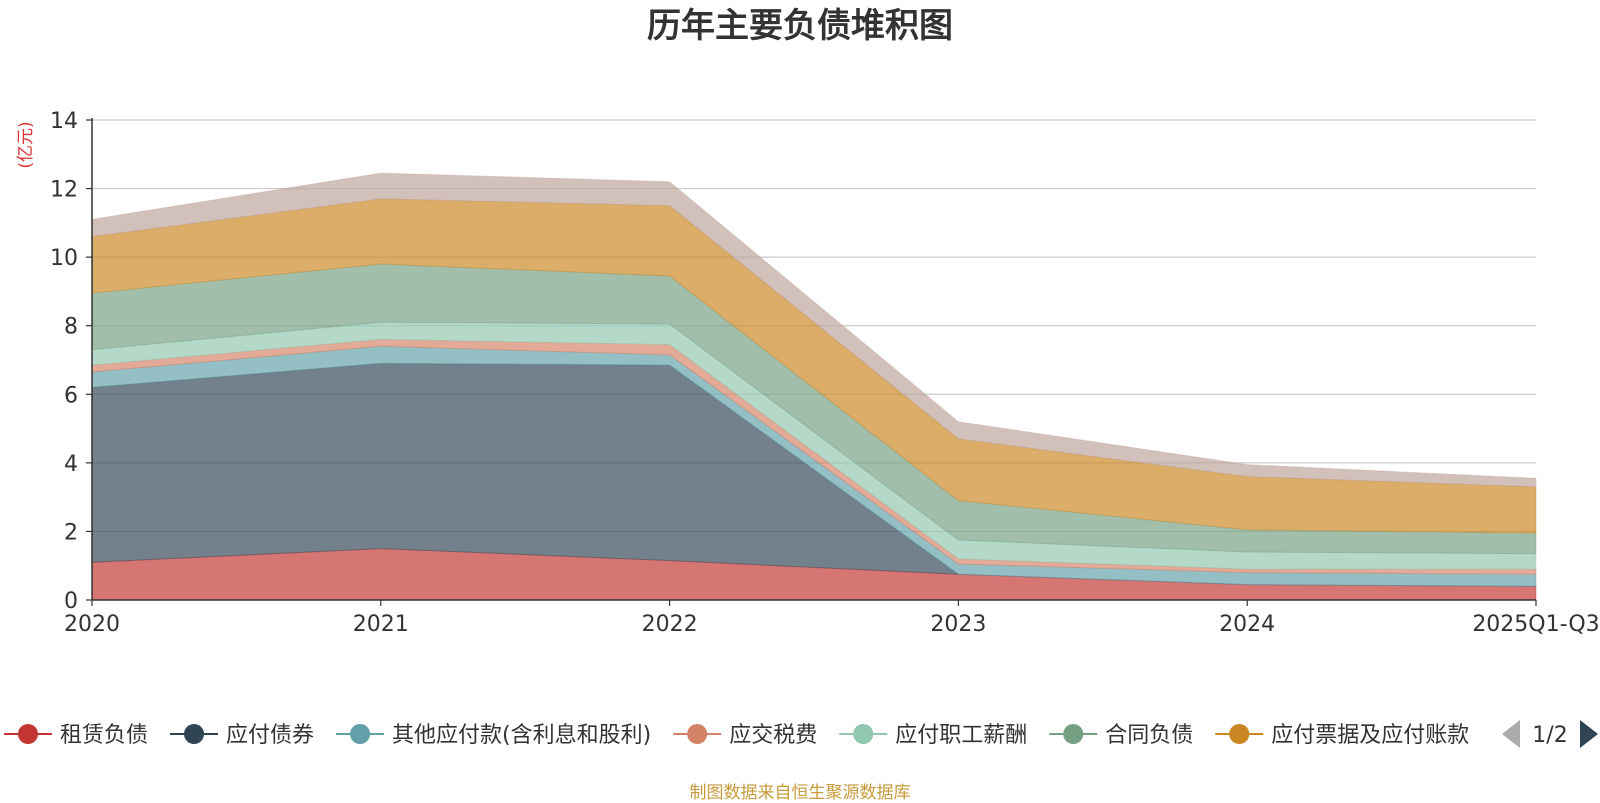 The width and height of the screenshot is (1600, 803). I want to click on legend-next-icon, so click(1589, 734).